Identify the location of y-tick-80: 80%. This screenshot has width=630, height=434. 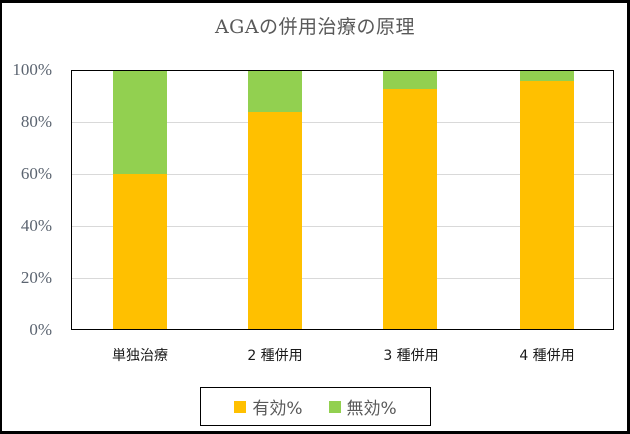
(36, 121).